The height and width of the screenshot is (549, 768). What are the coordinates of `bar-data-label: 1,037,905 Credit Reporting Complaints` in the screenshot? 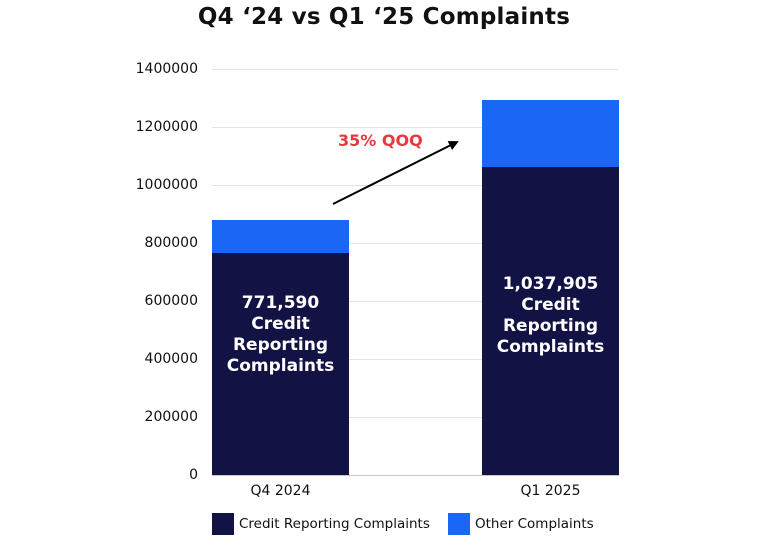 It's located at (550, 316).